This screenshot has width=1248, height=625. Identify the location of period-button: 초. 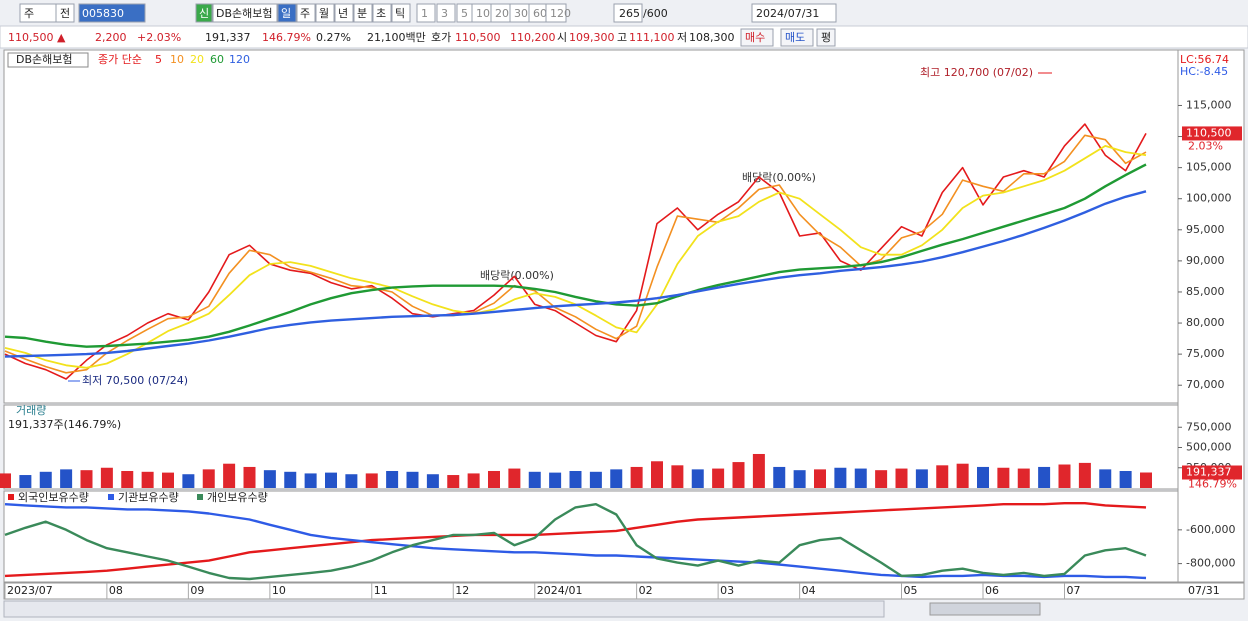
(381, 13).